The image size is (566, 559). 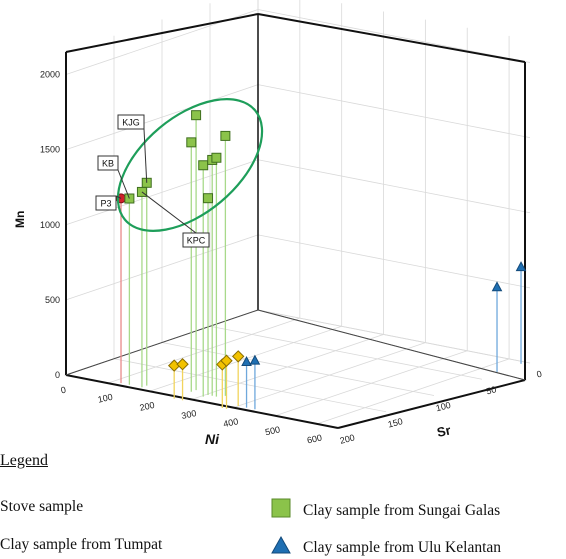 I want to click on legend-item-ulu-kelantan: Clay sample from Ulu Kelantan, so click(x=386, y=547).